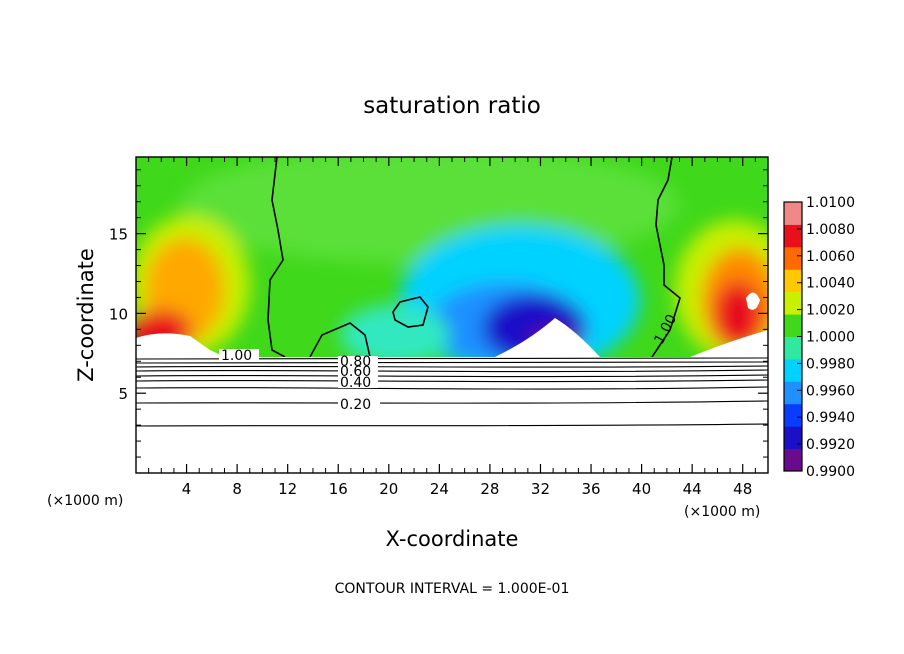 The height and width of the screenshot is (654, 904). What do you see at coordinates (355, 405) in the screenshot?
I see `contour-label: 0.20` at bounding box center [355, 405].